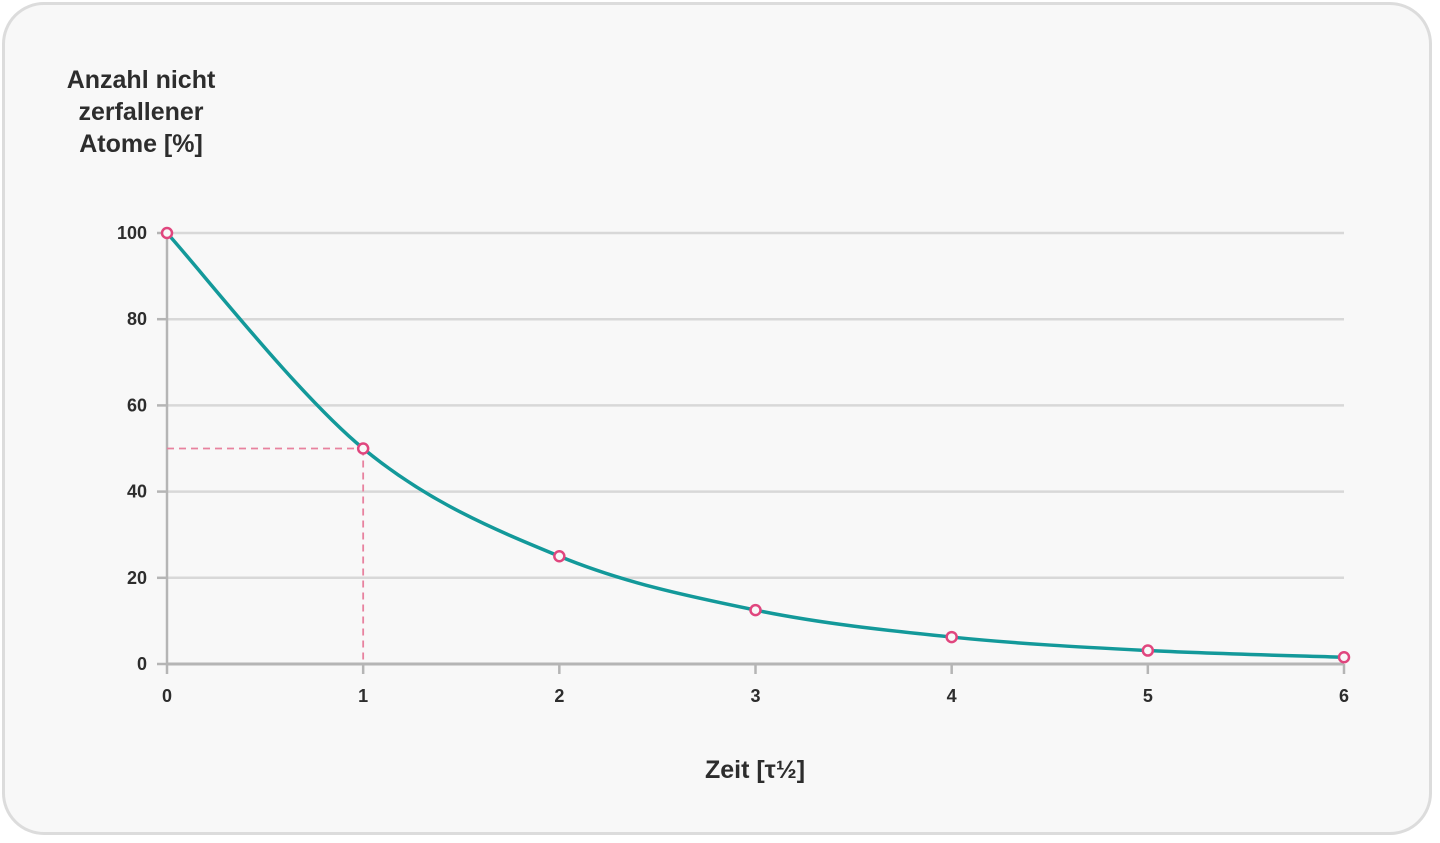 The height and width of the screenshot is (843, 1440). Describe the element at coordinates (141, 80) in the screenshot. I see `y-axis-label-line-1: Anzahl nicht` at that location.